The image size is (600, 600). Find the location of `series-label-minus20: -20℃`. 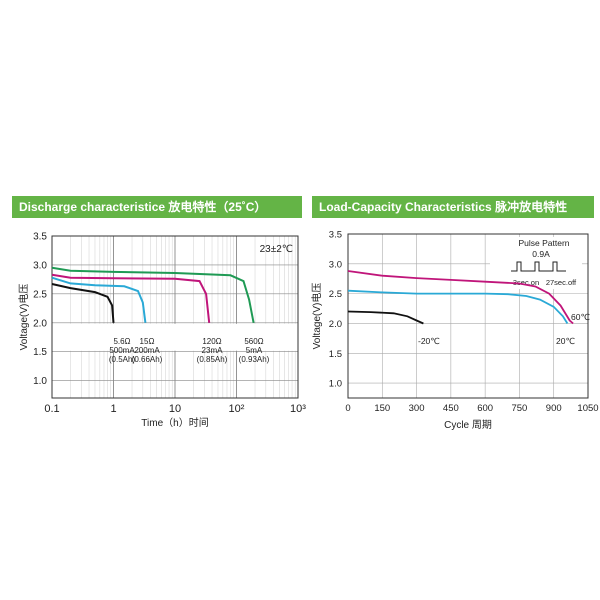

series-label-minus20: -20℃ is located at coordinates (429, 341).